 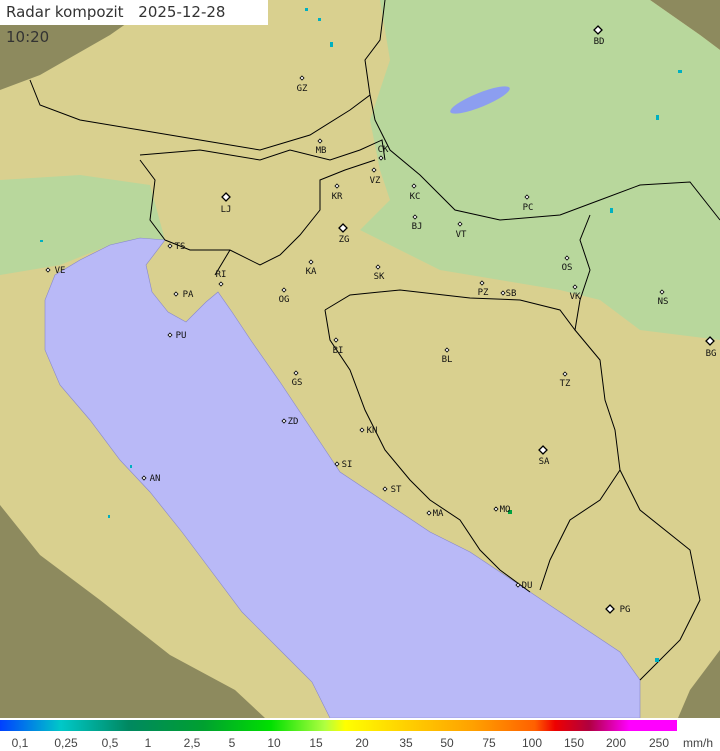 What do you see at coordinates (489, 743) in the screenshot?
I see `legend-tick: 75` at bounding box center [489, 743].